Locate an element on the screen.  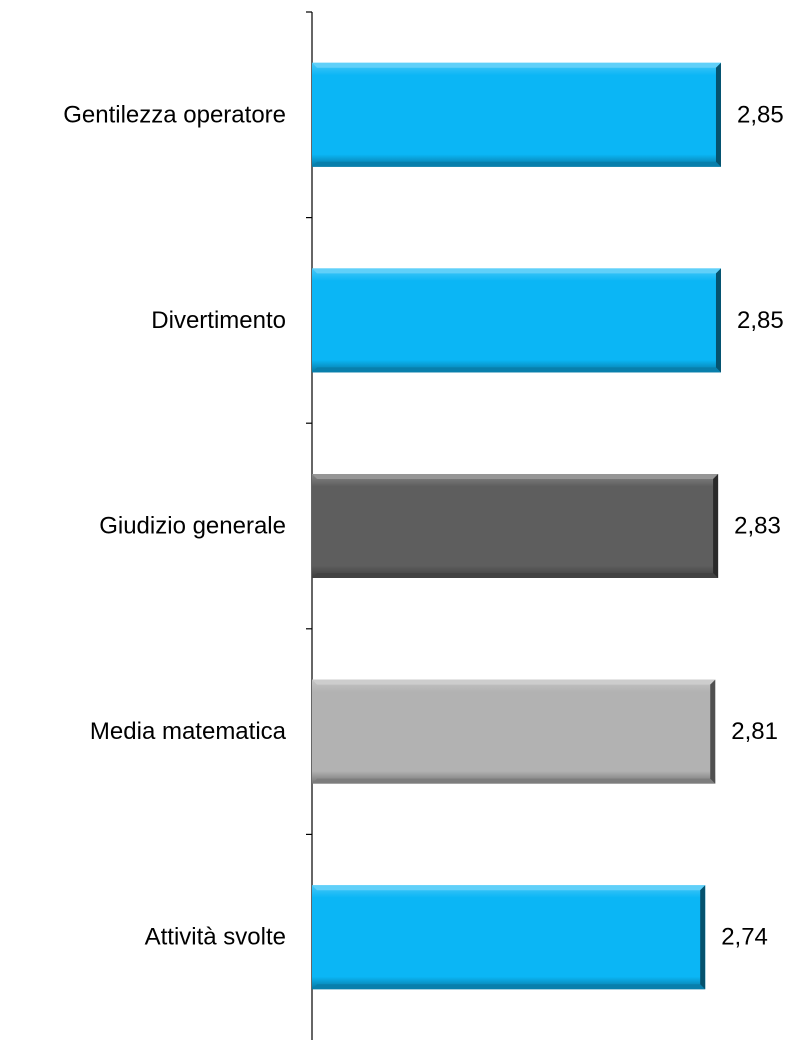
value-label: 2,74 is located at coordinates (744, 937).